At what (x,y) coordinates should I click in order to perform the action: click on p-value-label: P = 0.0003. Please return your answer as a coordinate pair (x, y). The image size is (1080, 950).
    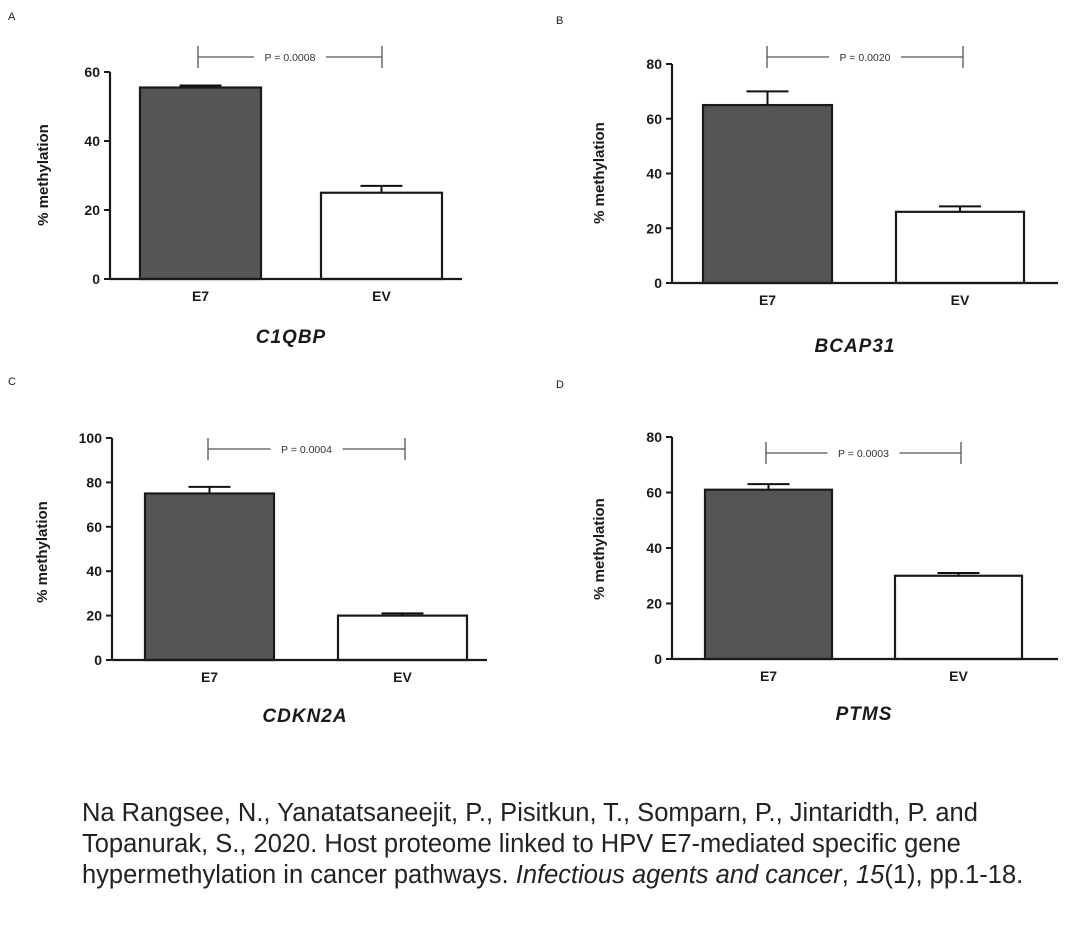
    Looking at the image, I should click on (863, 454).